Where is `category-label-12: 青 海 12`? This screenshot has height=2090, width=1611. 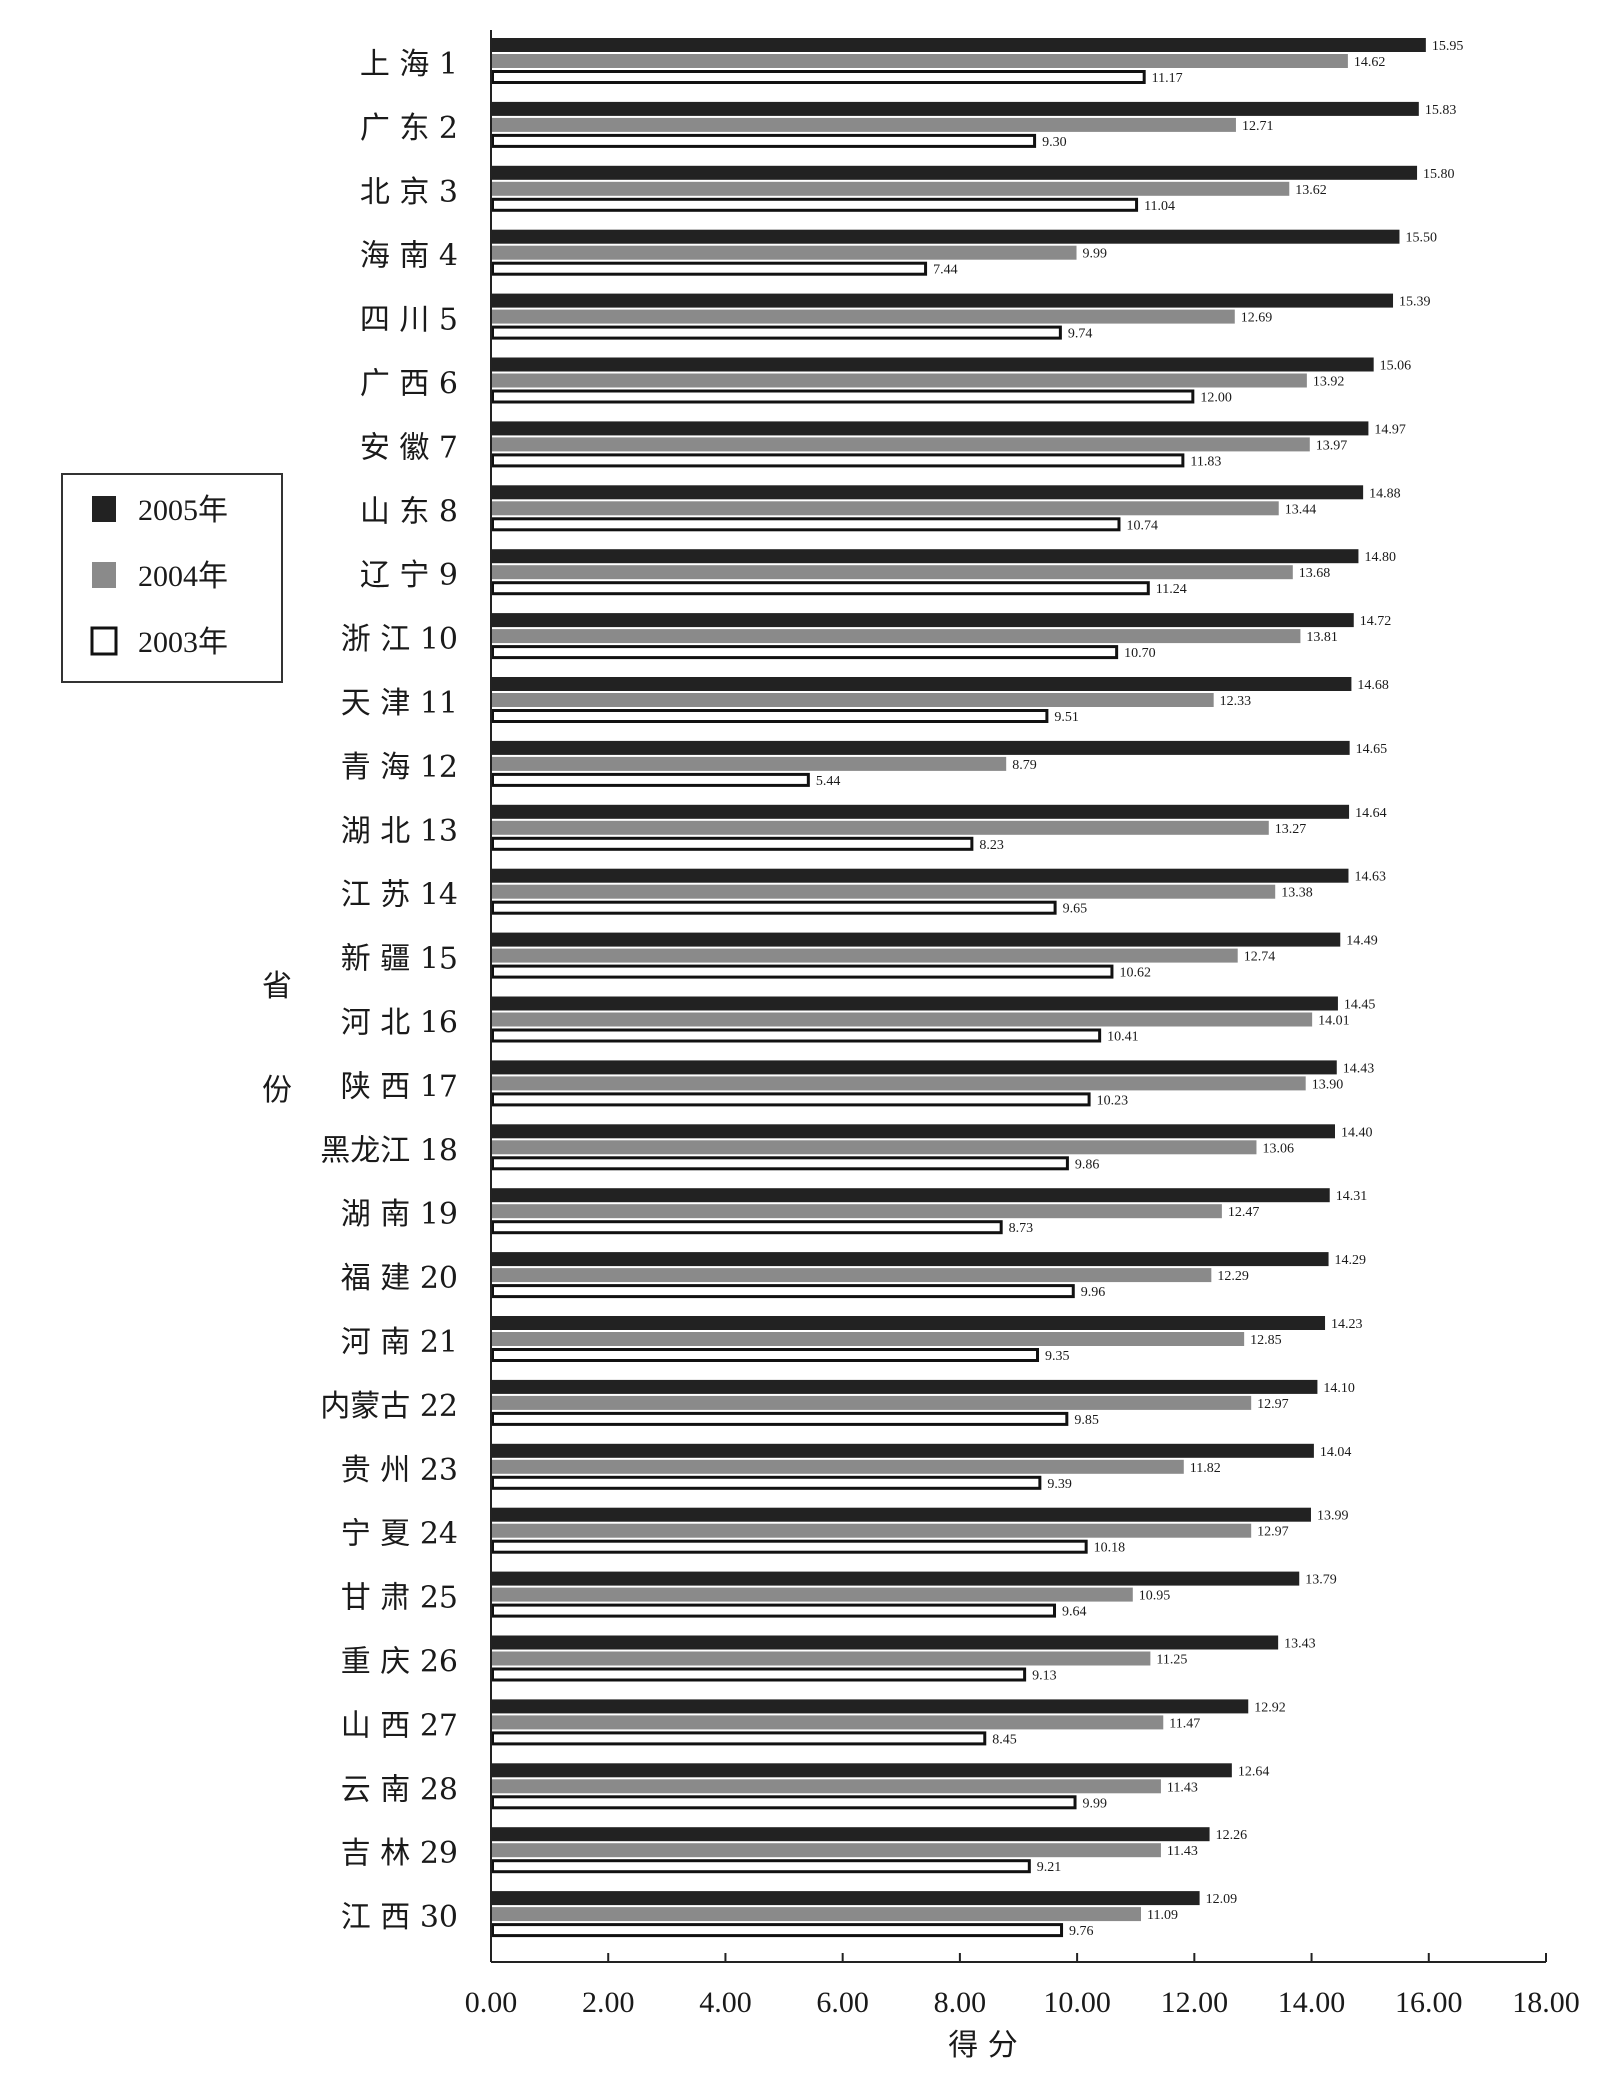 category-label-12: 青 海 12 is located at coordinates (399, 767).